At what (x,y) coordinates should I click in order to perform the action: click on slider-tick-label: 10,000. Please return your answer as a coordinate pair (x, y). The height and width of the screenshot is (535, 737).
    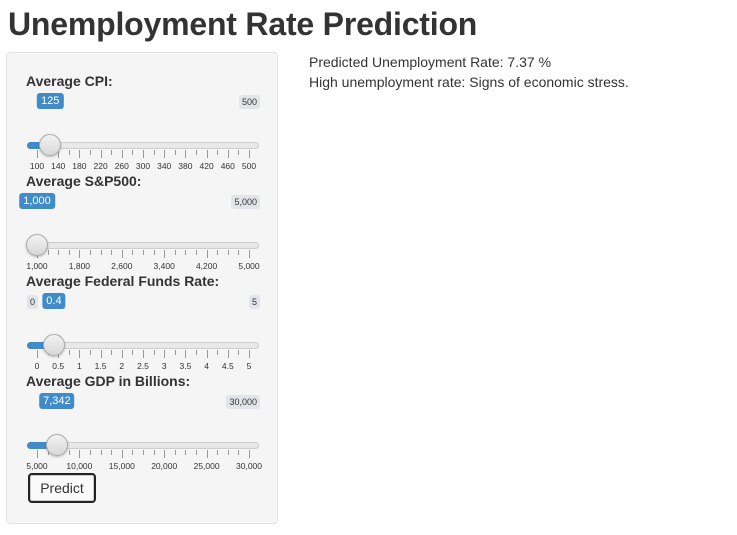
    Looking at the image, I should click on (79, 466).